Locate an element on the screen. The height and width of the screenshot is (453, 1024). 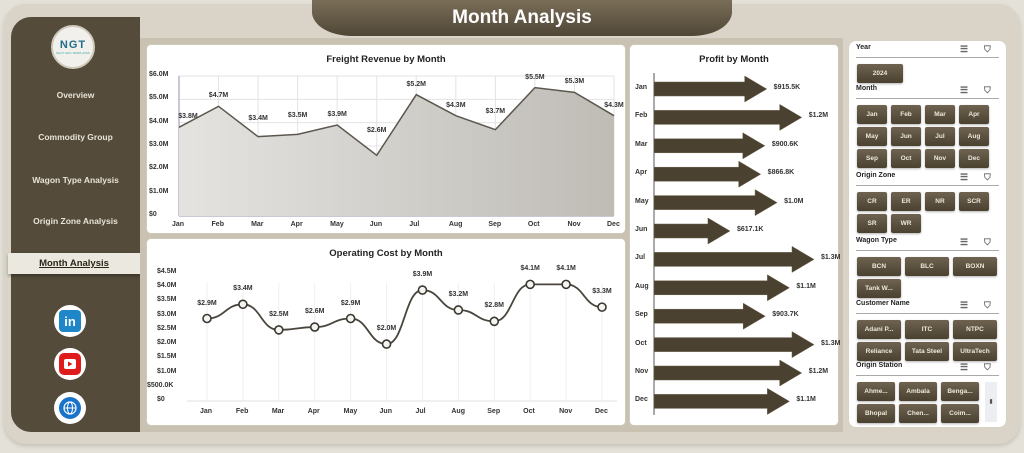
slicer-button-customer_name: ITC is located at coordinates (927, 329).